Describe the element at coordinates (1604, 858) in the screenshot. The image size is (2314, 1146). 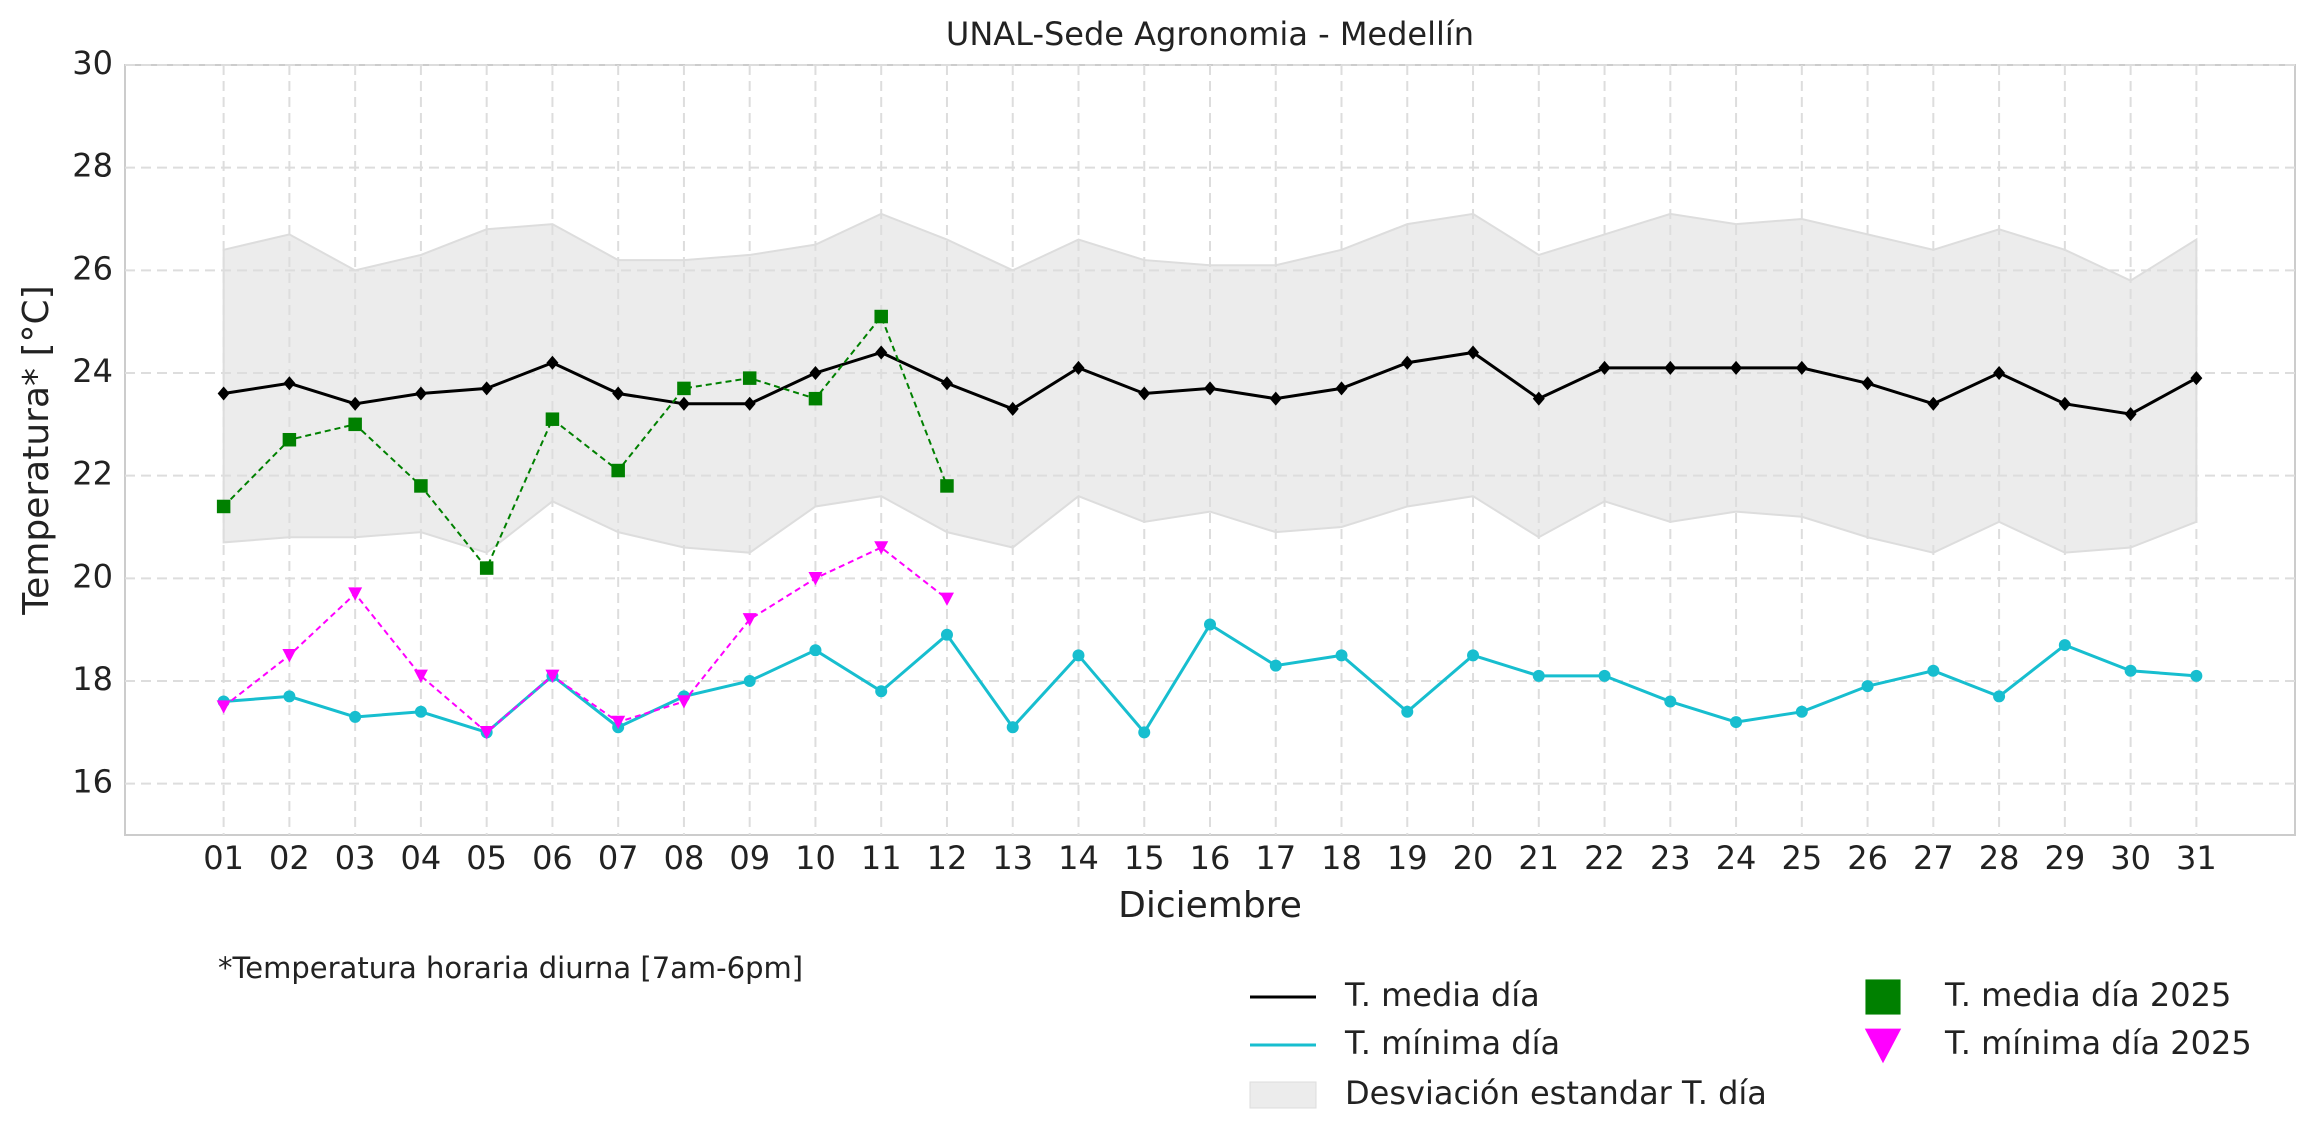
I see `x-tick-label: 22` at that location.